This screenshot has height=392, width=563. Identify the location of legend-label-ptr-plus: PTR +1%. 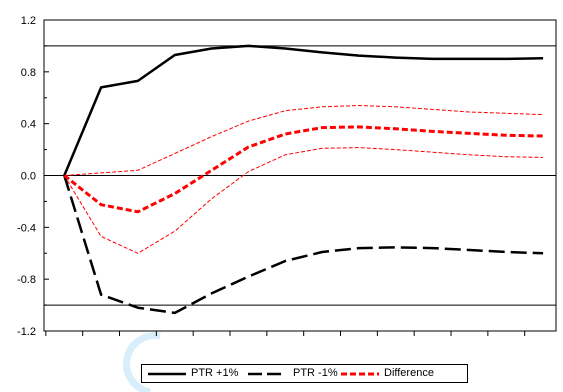
(215, 373).